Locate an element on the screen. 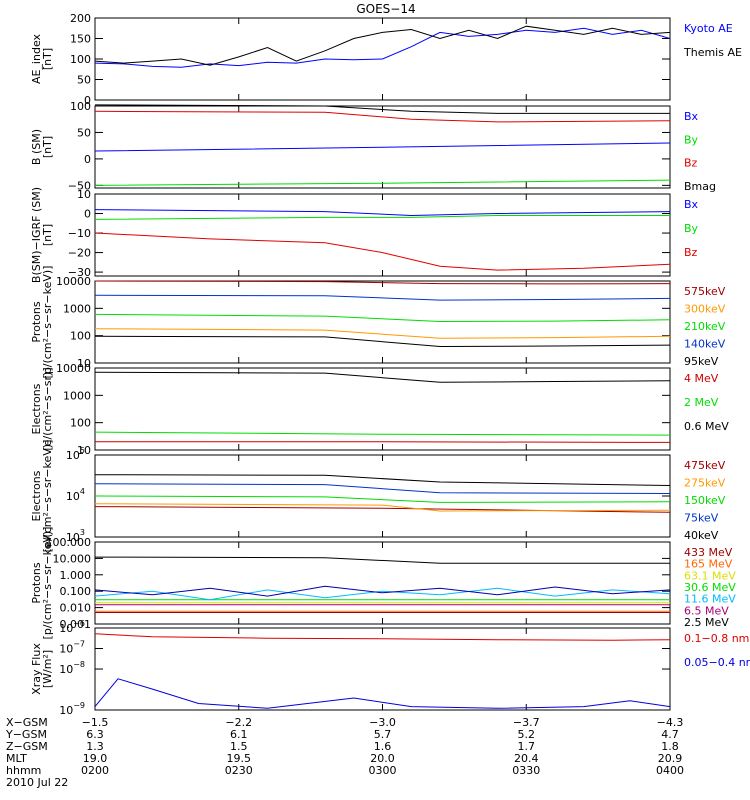 The height and width of the screenshot is (800, 750). x-axis-value: 0330 is located at coordinates (526, 770).